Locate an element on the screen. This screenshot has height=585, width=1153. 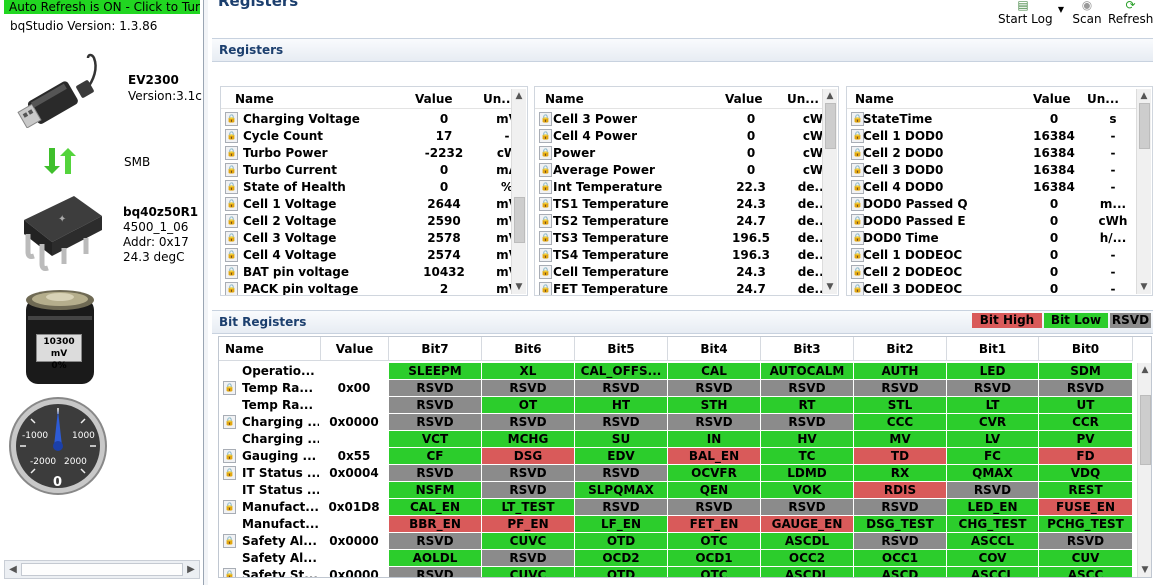
bit-cell: TD is located at coordinates (900, 456).